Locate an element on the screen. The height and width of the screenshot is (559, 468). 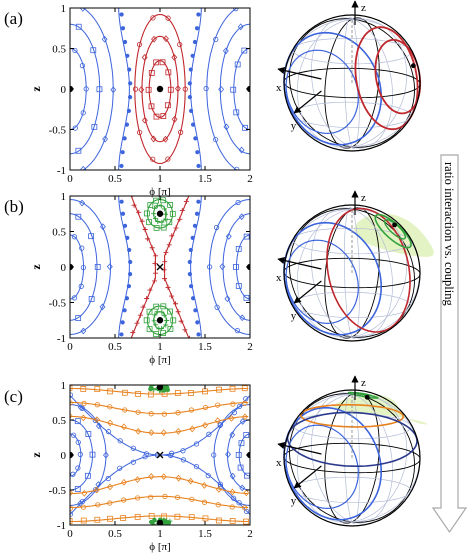
panel-label: (b) is located at coordinates (14, 206).